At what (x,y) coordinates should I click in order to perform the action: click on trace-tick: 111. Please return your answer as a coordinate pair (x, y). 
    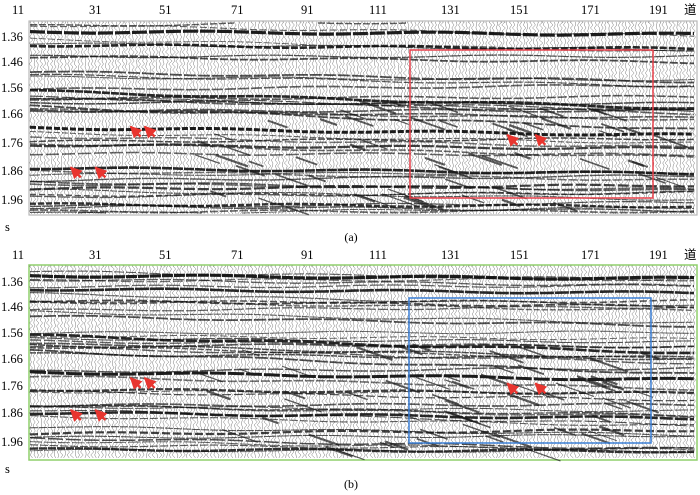
    Looking at the image, I should click on (378, 255).